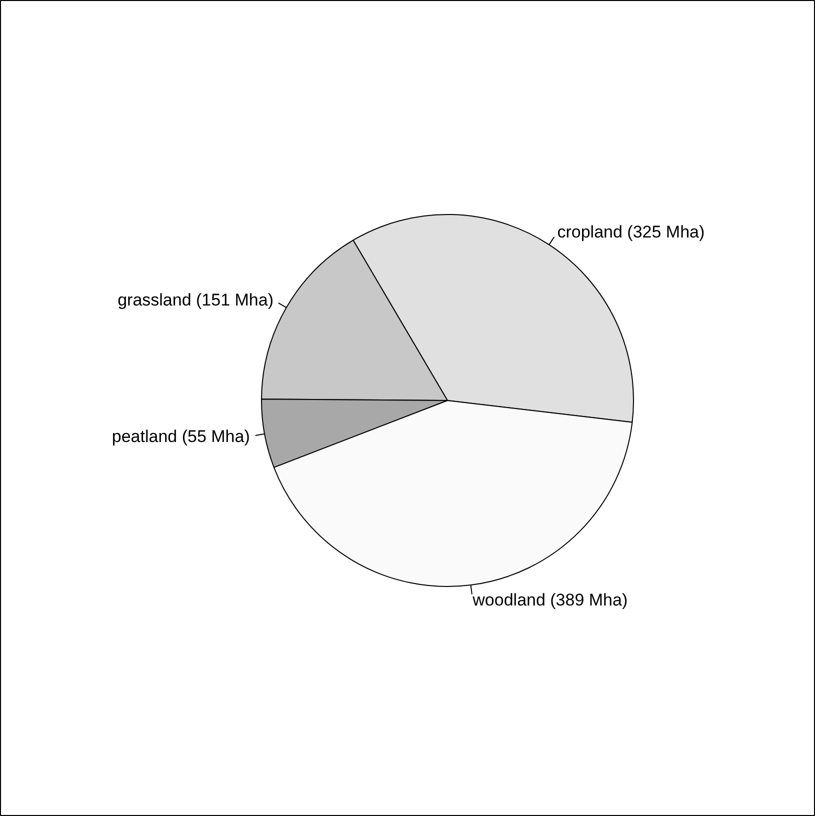 Image resolution: width=815 pixels, height=816 pixels. I want to click on slice-label: woodland (389 Mha), so click(550, 600).